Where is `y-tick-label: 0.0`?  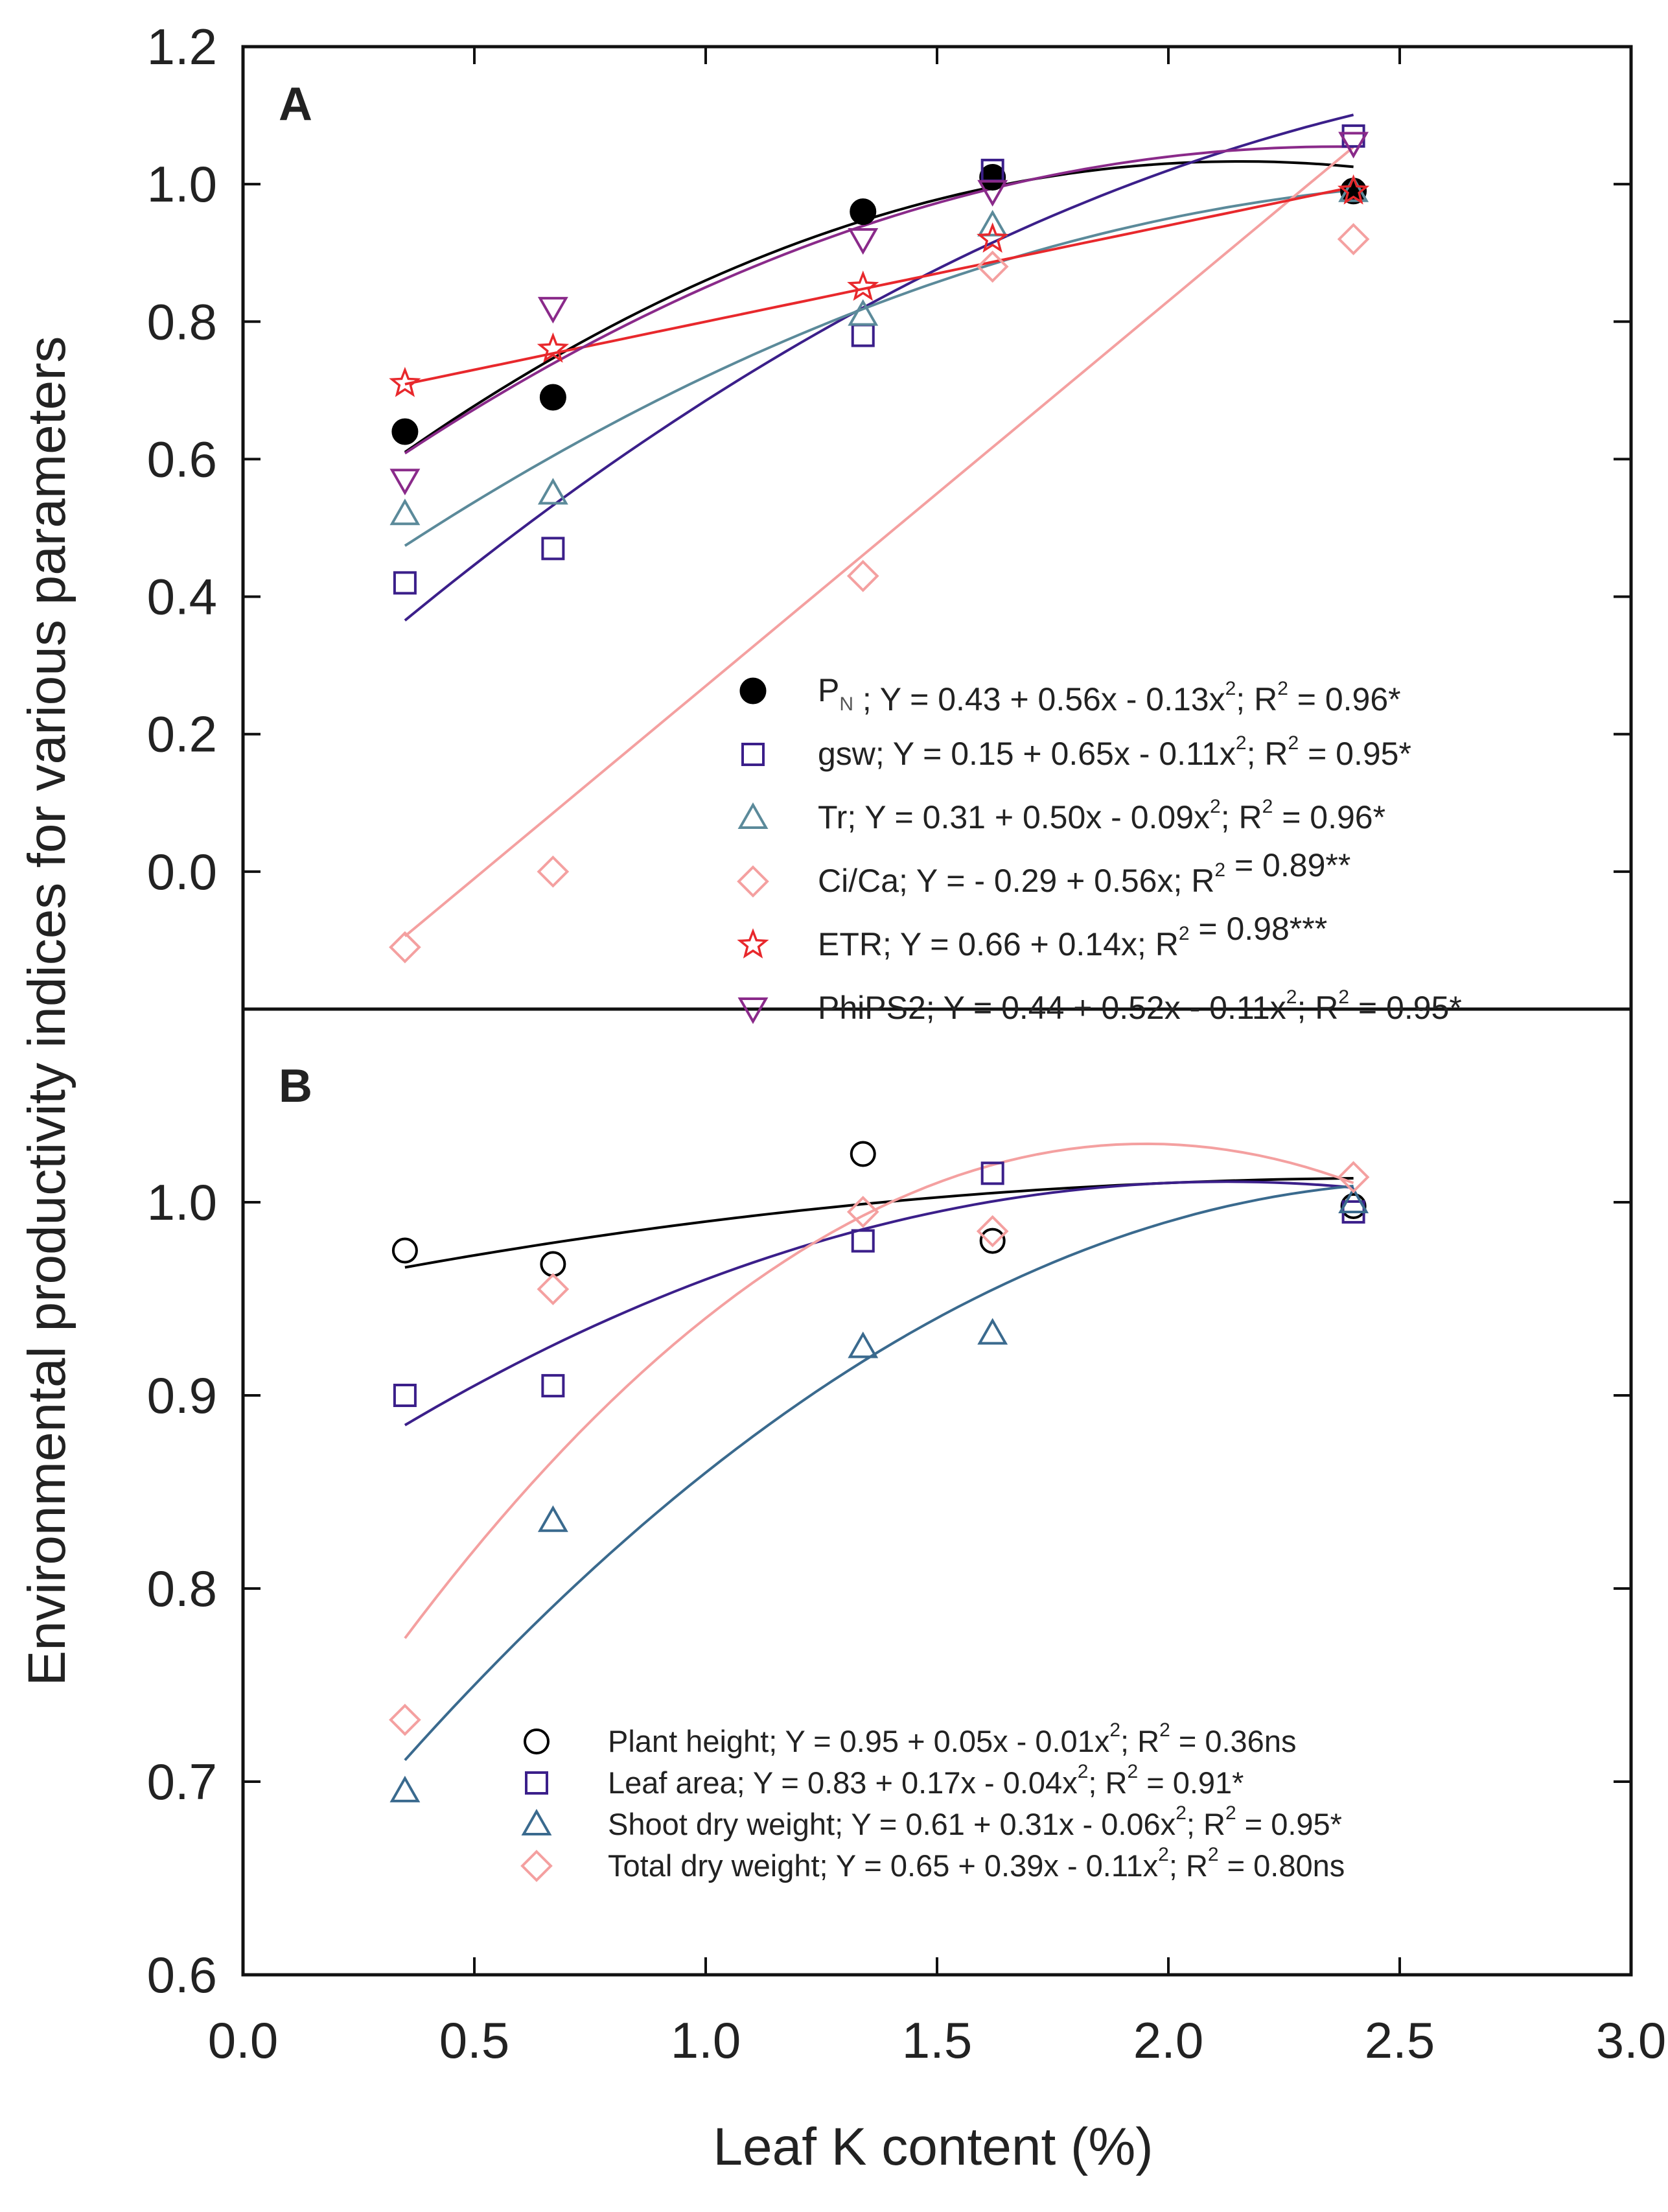 y-tick-label: 0.0 is located at coordinates (182, 871).